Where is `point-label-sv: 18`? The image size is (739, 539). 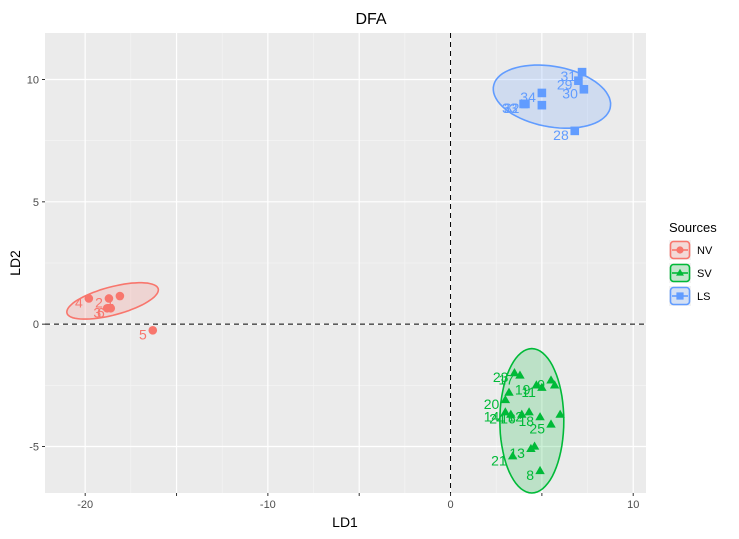 point-label-sv: 18 is located at coordinates (526, 421).